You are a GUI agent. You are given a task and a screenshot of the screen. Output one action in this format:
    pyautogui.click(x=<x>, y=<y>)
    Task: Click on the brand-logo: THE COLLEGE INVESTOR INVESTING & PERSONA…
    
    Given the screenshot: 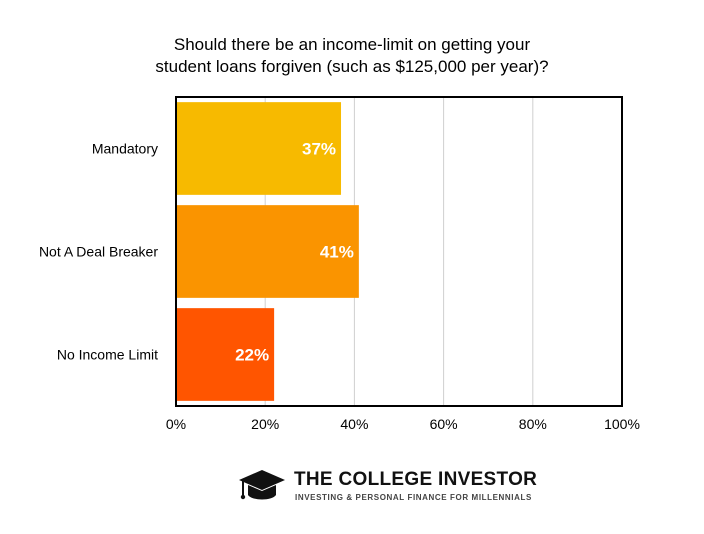 What is the action you would take?
    pyautogui.click(x=403, y=488)
    